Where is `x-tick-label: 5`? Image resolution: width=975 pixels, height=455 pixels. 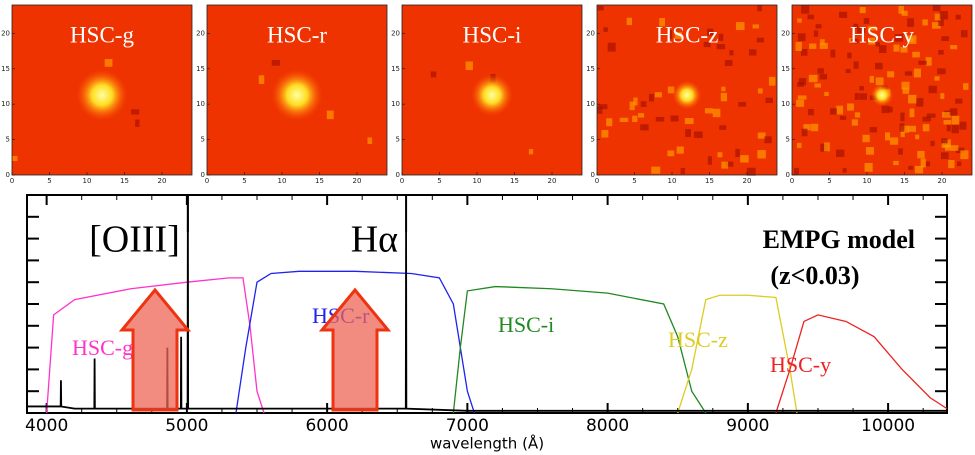
x-tick-label: 5 is located at coordinates (49, 181).